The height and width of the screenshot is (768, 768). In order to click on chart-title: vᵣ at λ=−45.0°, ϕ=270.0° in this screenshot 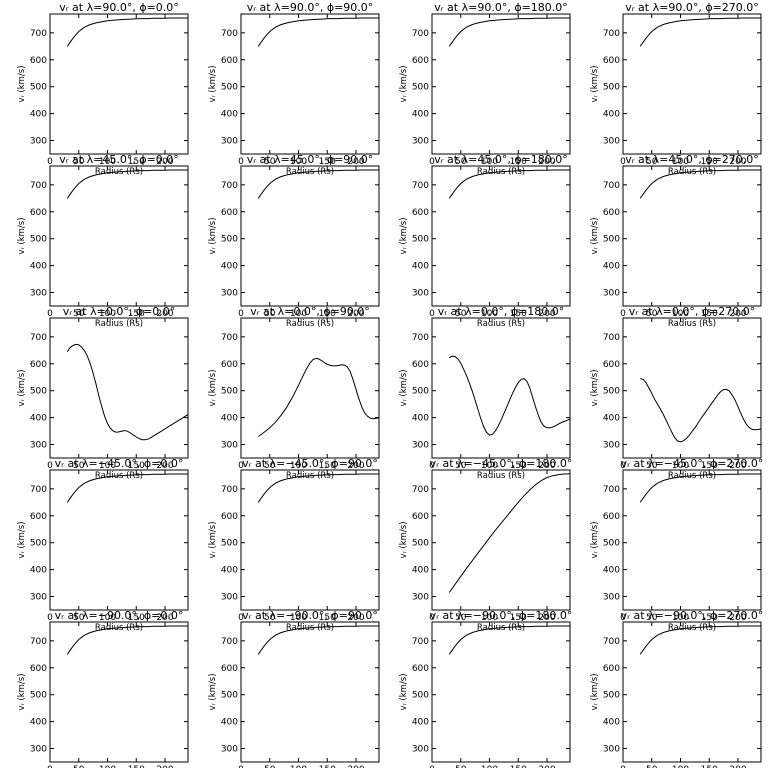, I will do `click(692, 463)`.